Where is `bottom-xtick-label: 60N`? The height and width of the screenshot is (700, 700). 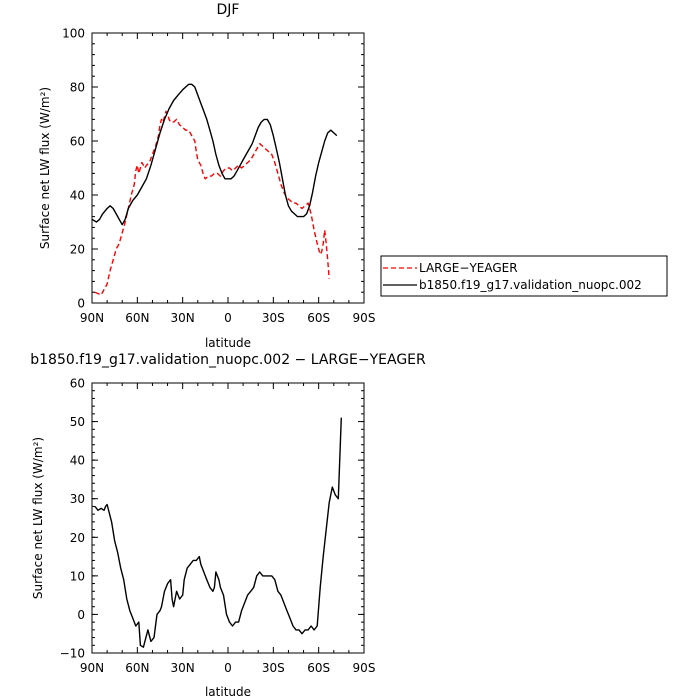
bottom-xtick-label: 60N is located at coordinates (137, 668).